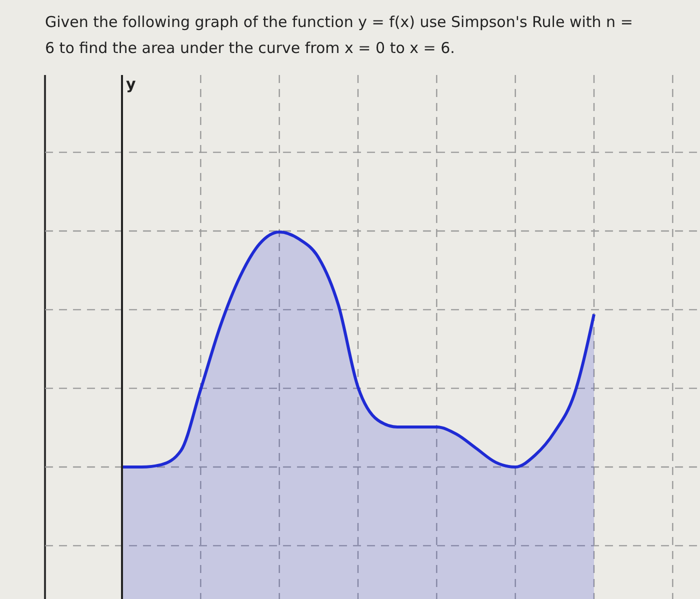 This screenshot has width=700, height=599. I want to click on chart-title: Given the following graph of the function y = f(x) use Simpson's Rule with n = 6 to find the area under the curve from x = 0 to x = 6., so click(339, 35).